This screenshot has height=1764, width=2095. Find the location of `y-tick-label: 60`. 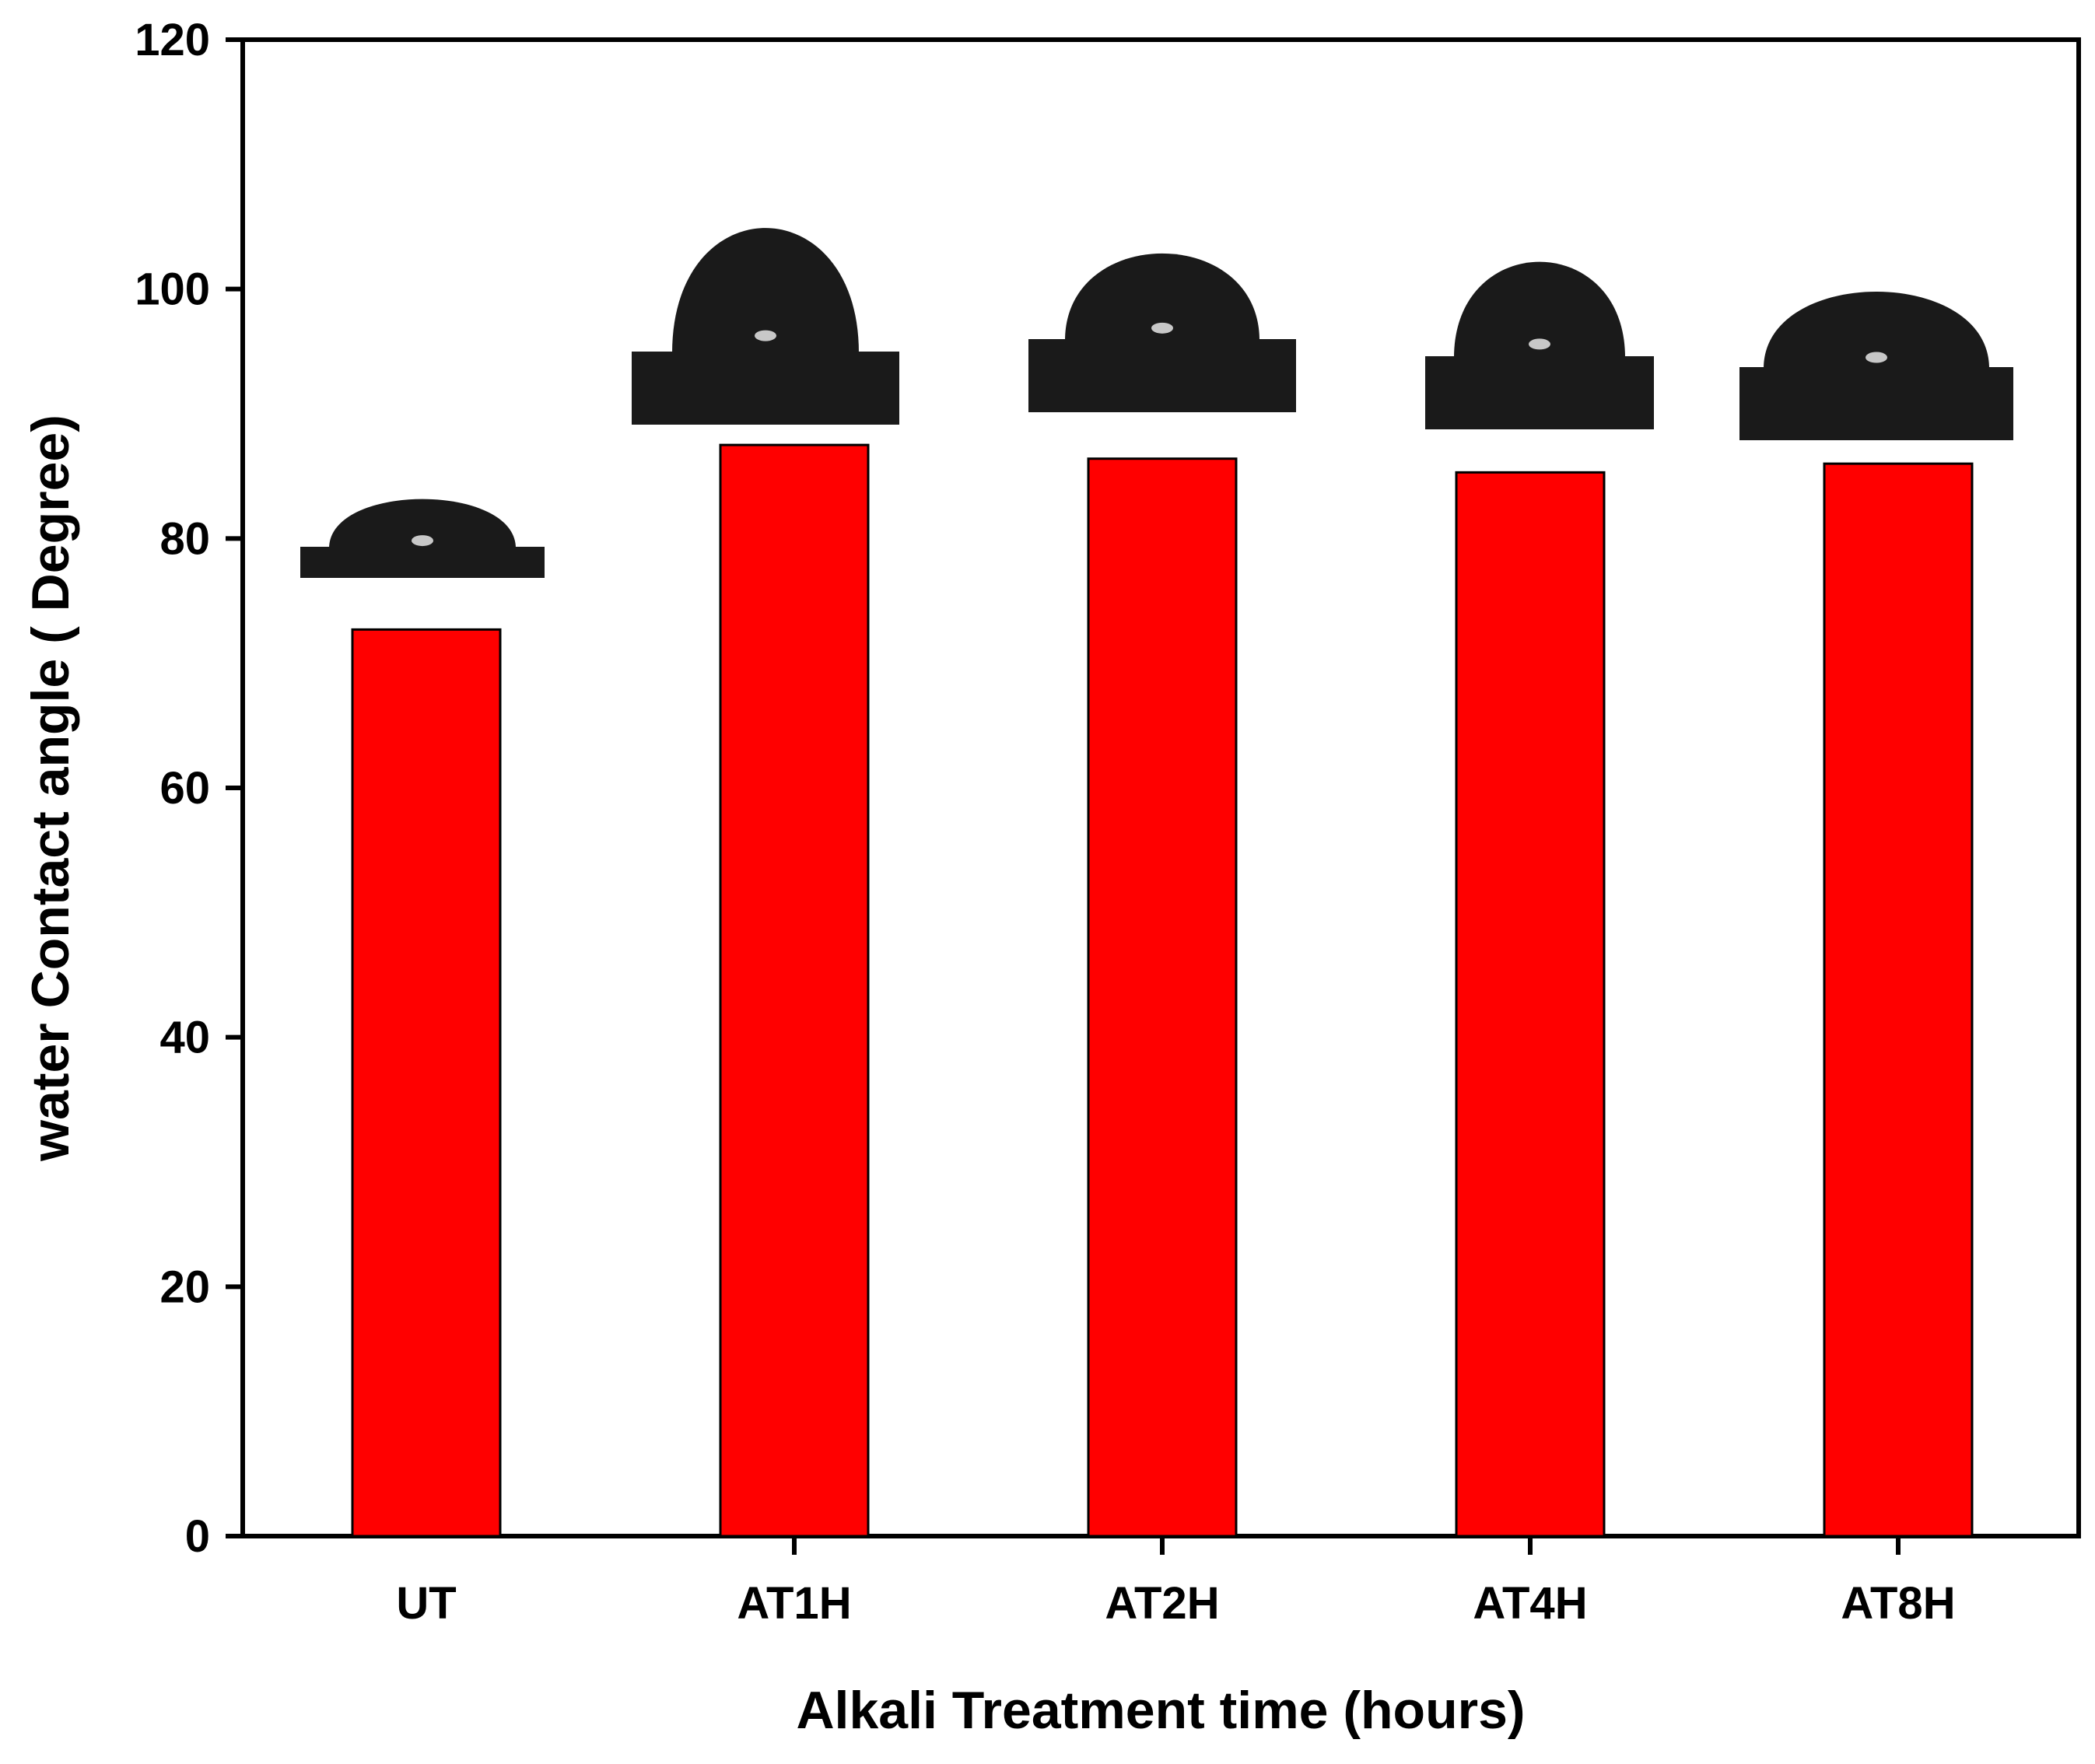

y-tick-label: 60 is located at coordinates (184, 788).